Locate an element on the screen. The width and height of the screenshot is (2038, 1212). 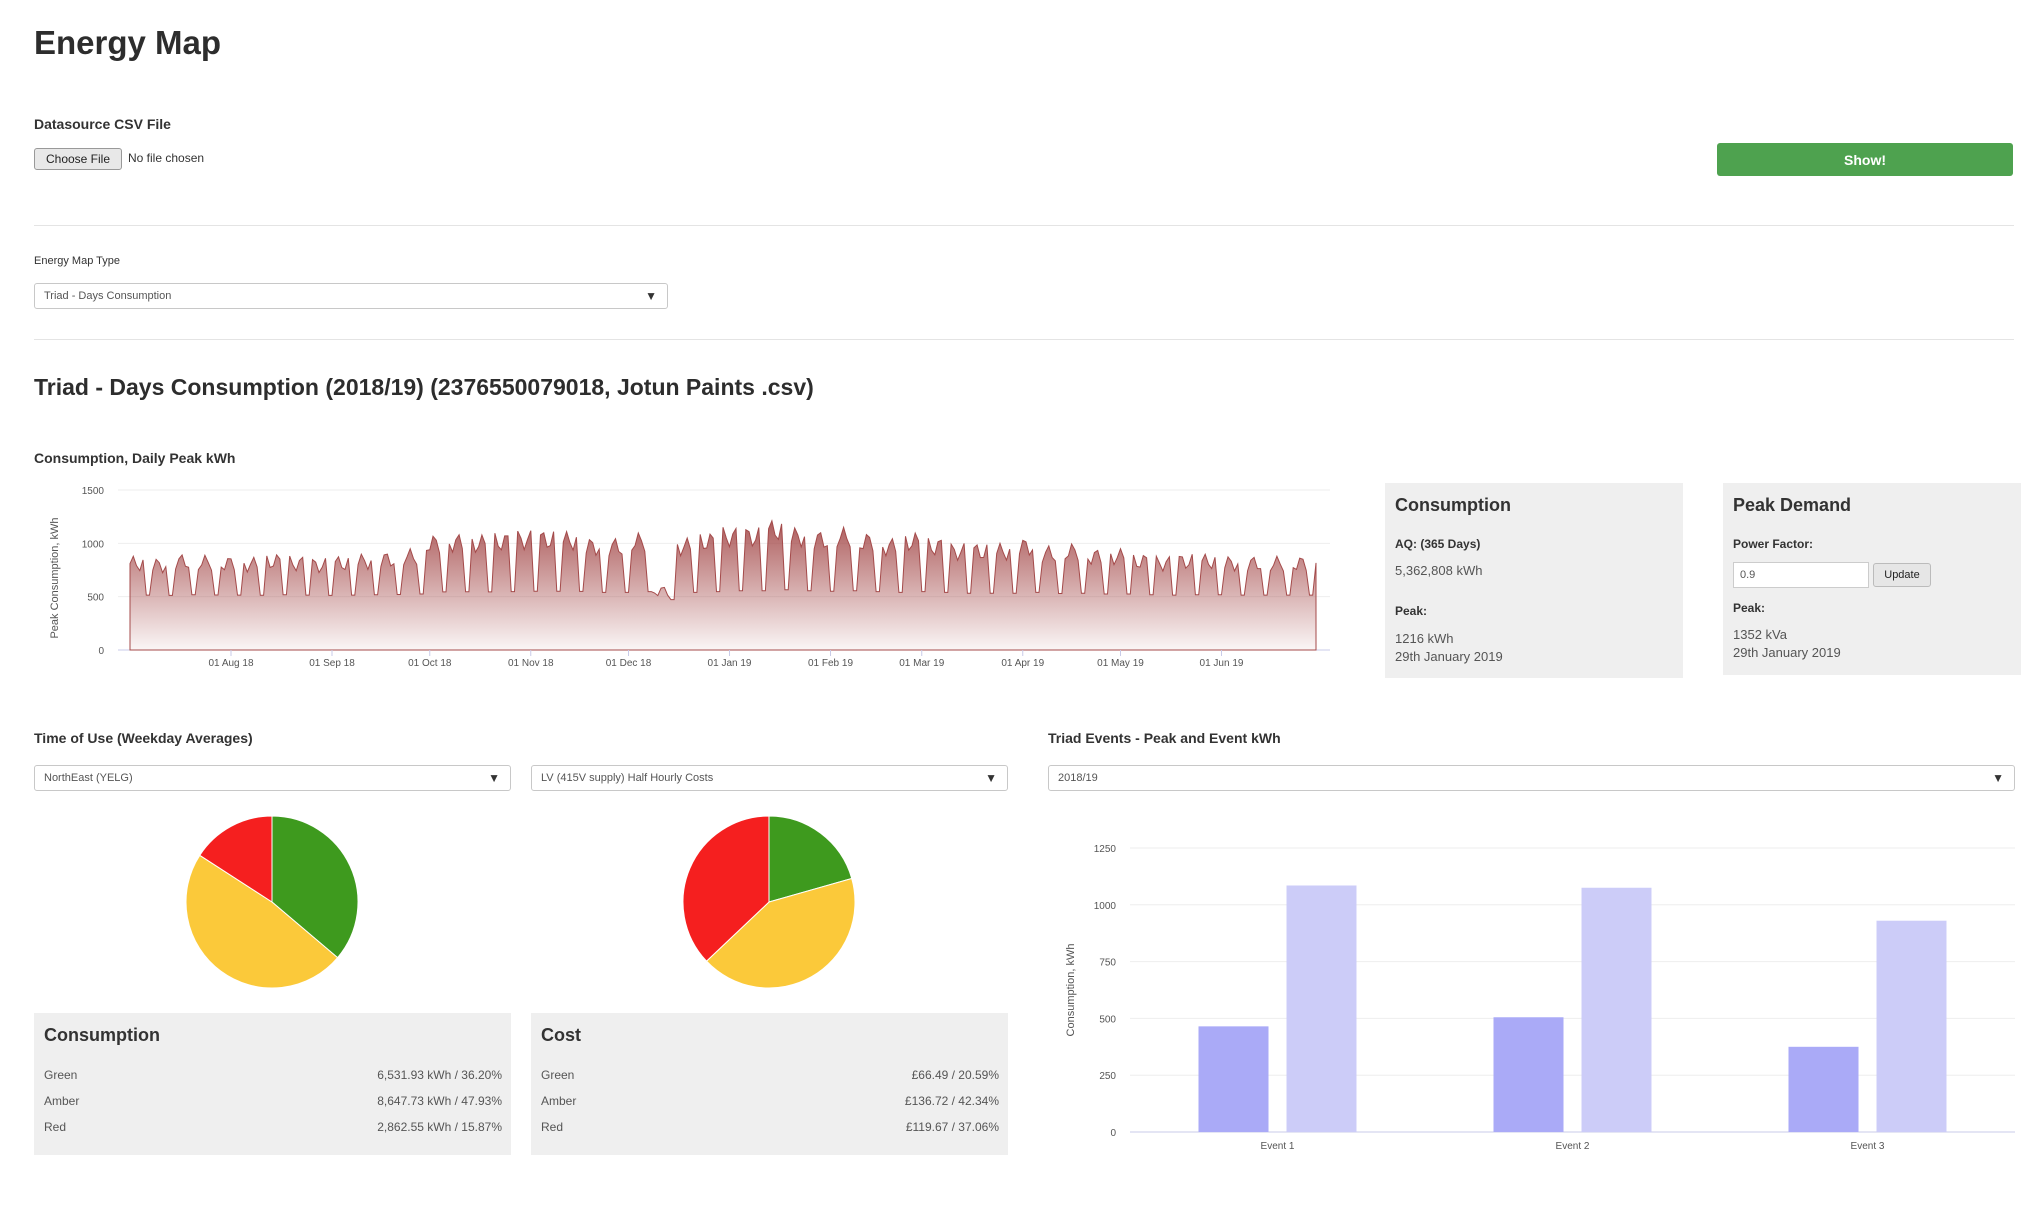
bar-event-1-s2 is located at coordinates (1321, 1008).